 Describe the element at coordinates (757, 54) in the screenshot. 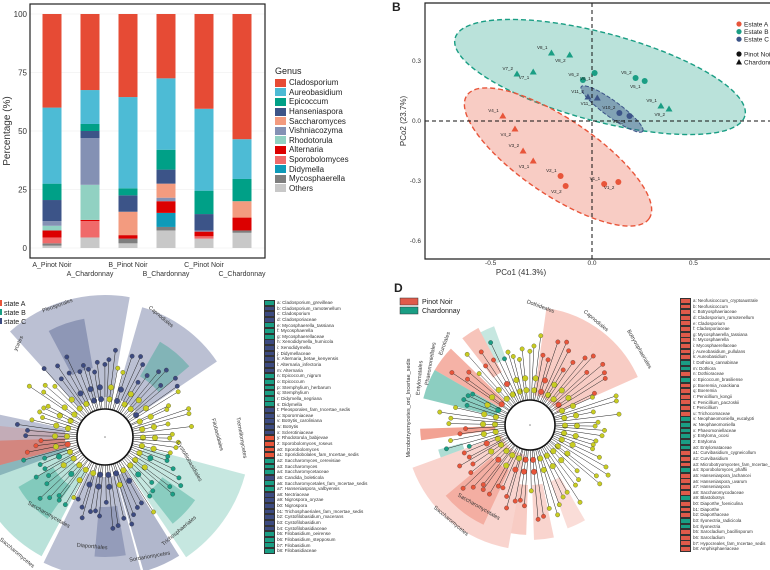

I see `legend-label: Pinot Noir` at that location.